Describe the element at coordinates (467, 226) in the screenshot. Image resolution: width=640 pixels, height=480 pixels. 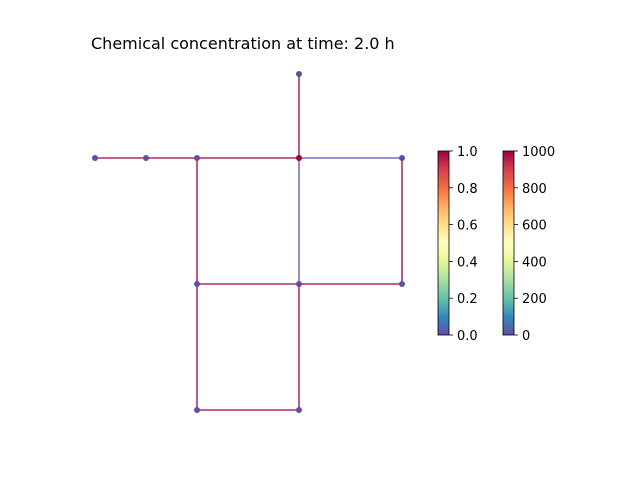
I see `colorbar-tick-label: 0.6` at that location.